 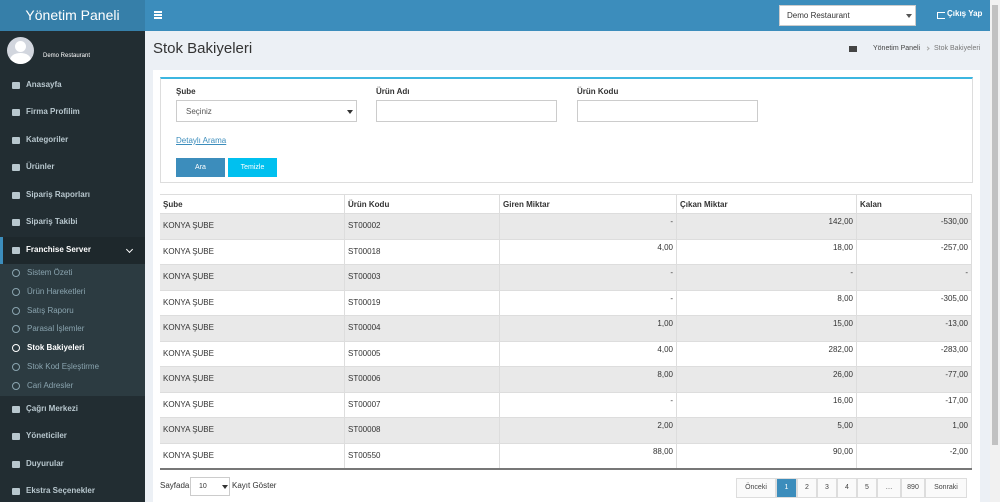 I want to click on menu-item: Ürünler, so click(x=72, y=167).